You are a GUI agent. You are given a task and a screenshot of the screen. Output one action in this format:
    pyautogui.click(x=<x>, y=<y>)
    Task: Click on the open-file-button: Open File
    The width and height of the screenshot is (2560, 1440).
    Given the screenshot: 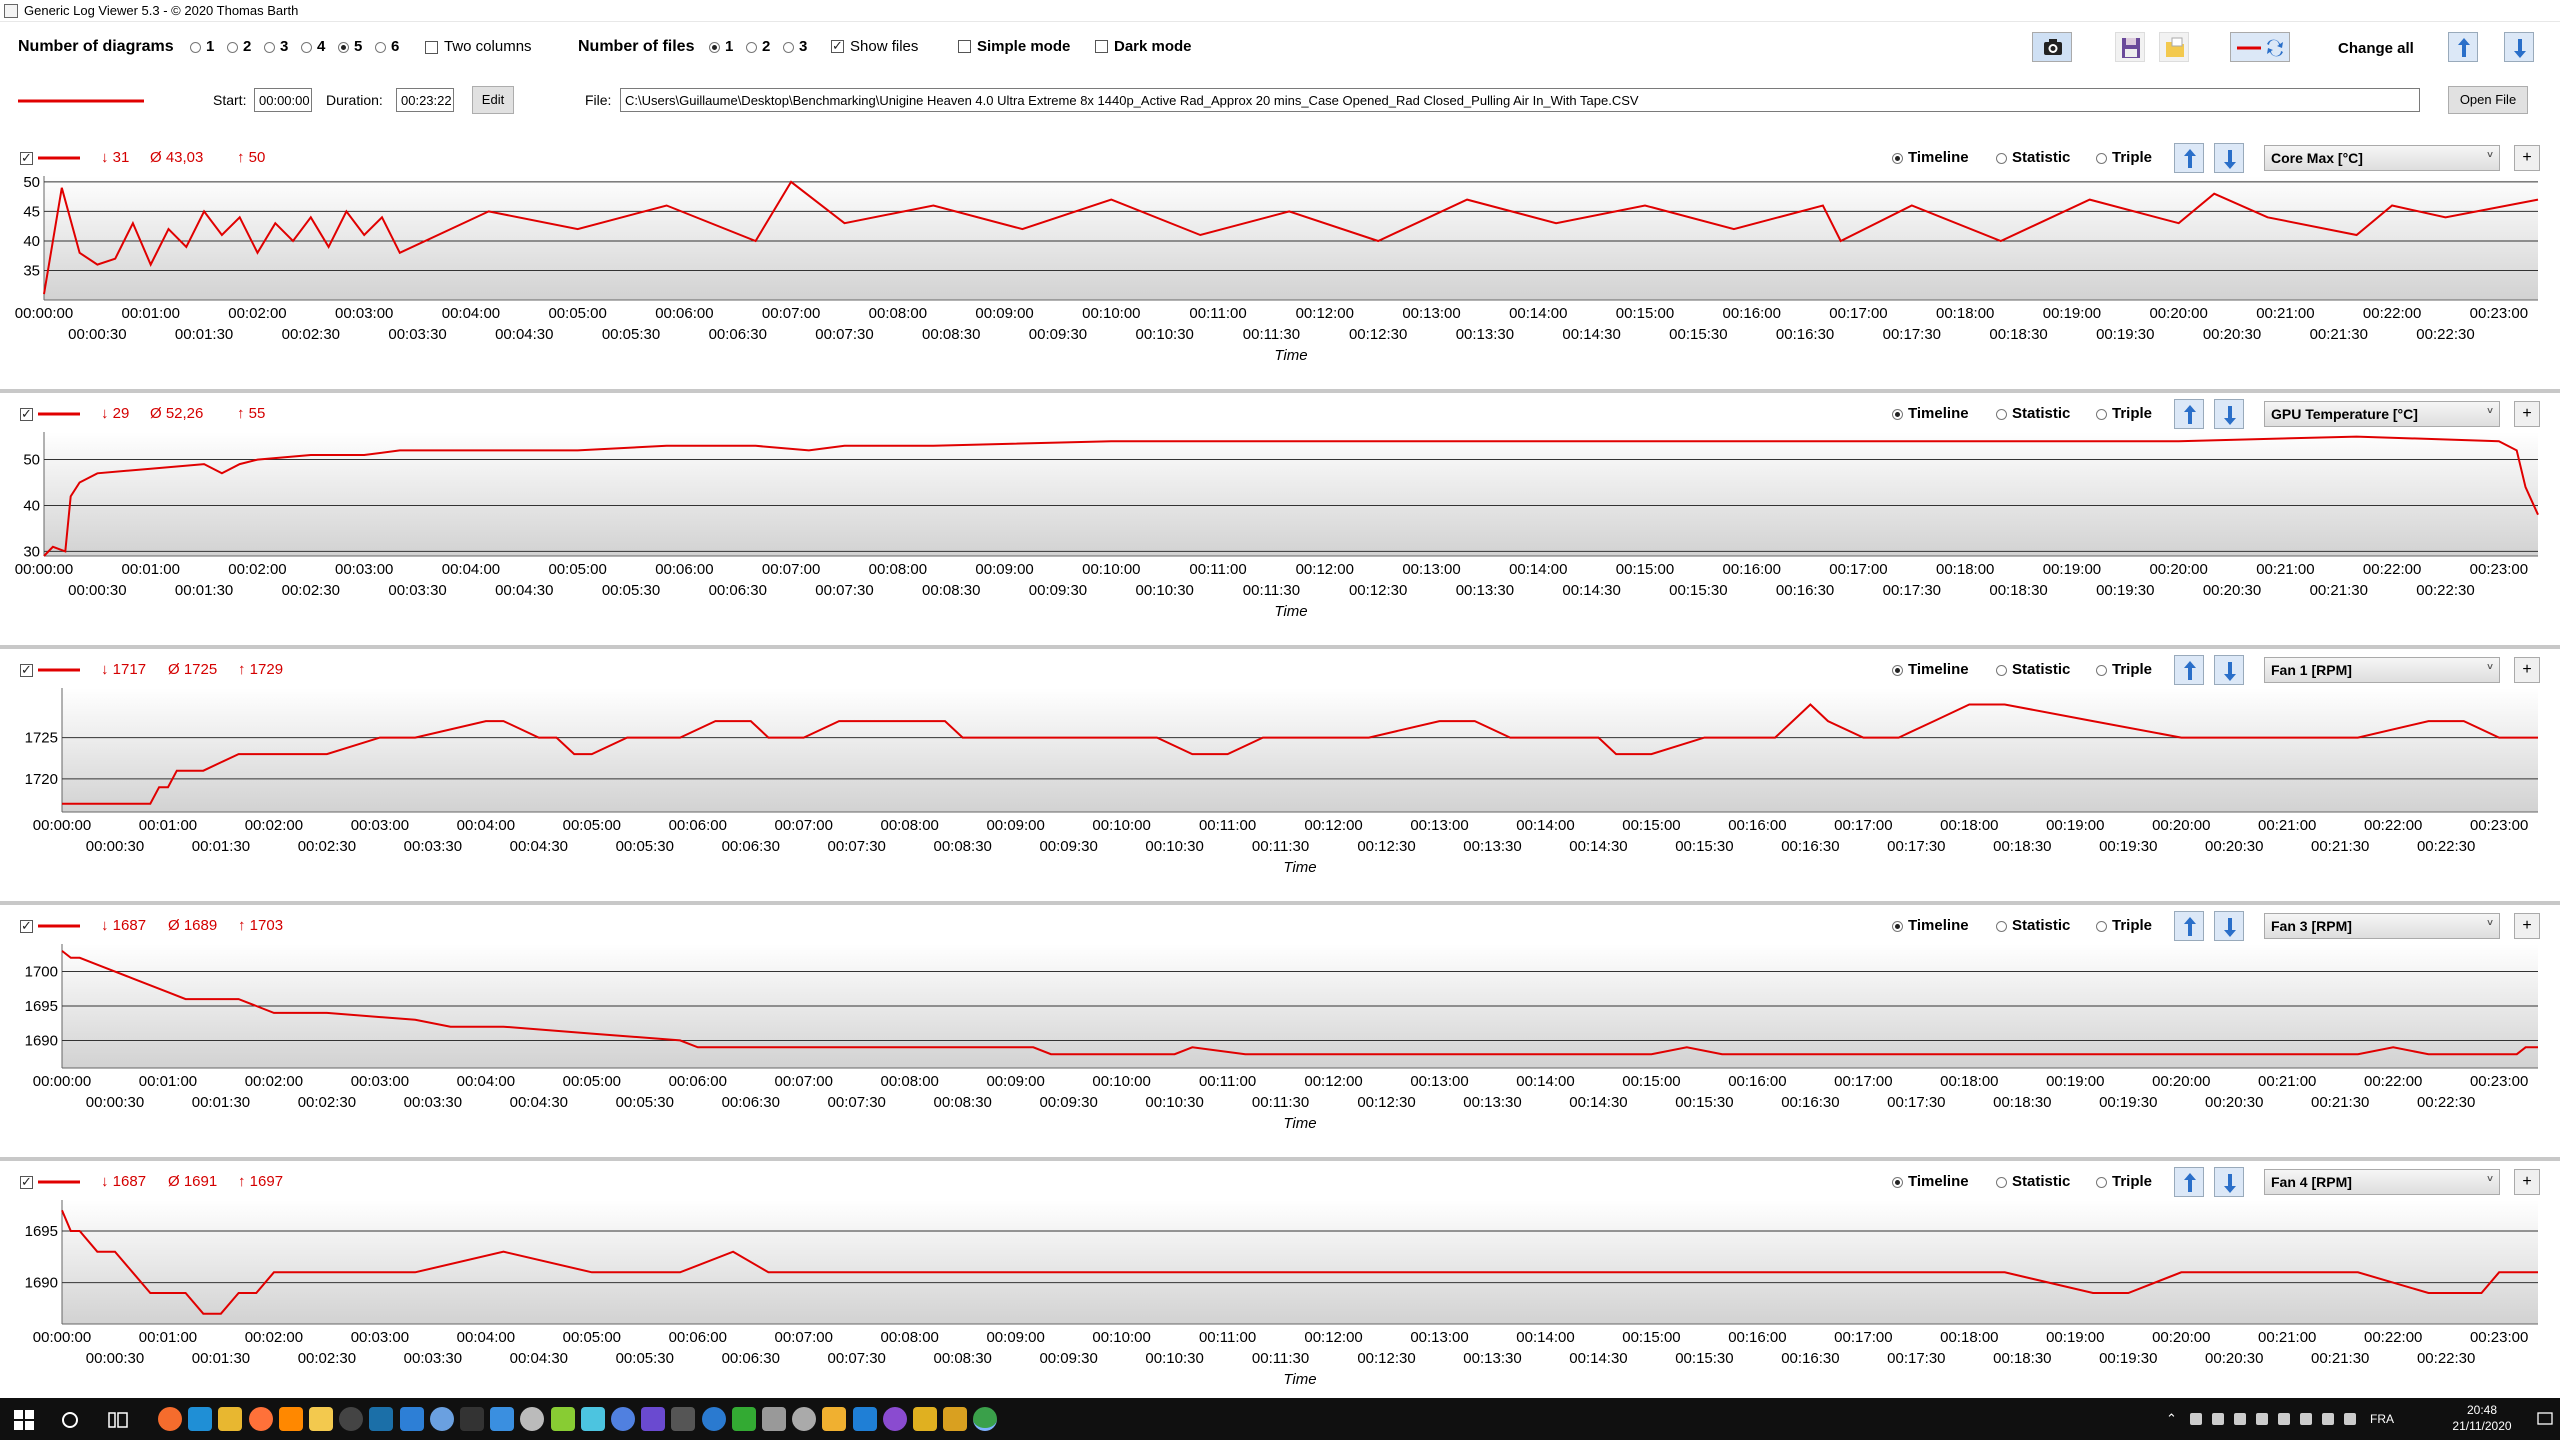 What is the action you would take?
    pyautogui.click(x=2488, y=100)
    